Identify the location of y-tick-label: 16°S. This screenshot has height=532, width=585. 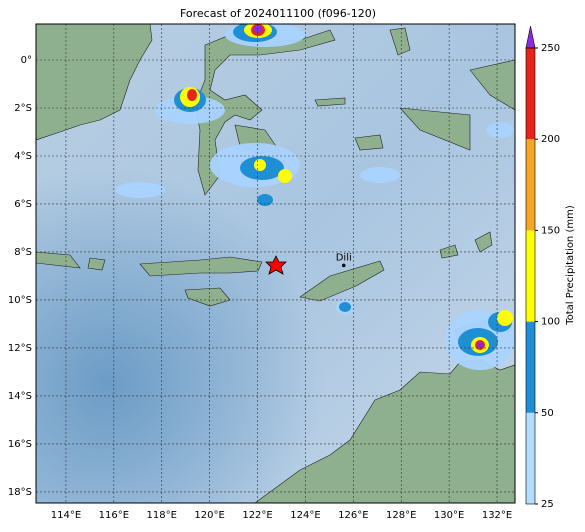
(20, 444).